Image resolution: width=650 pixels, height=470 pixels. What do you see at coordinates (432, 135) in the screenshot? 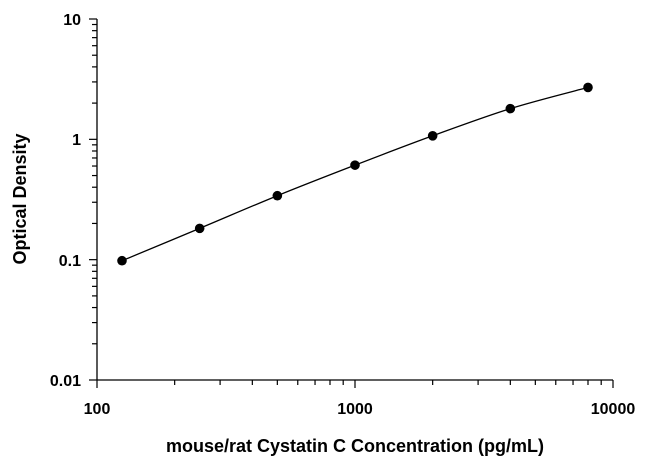
I see `data-point-2000` at bounding box center [432, 135].